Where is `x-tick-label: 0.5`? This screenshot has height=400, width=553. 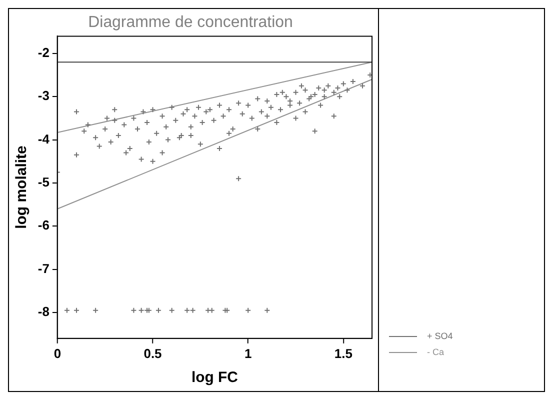 x-tick-label: 0.5 is located at coordinates (153, 353).